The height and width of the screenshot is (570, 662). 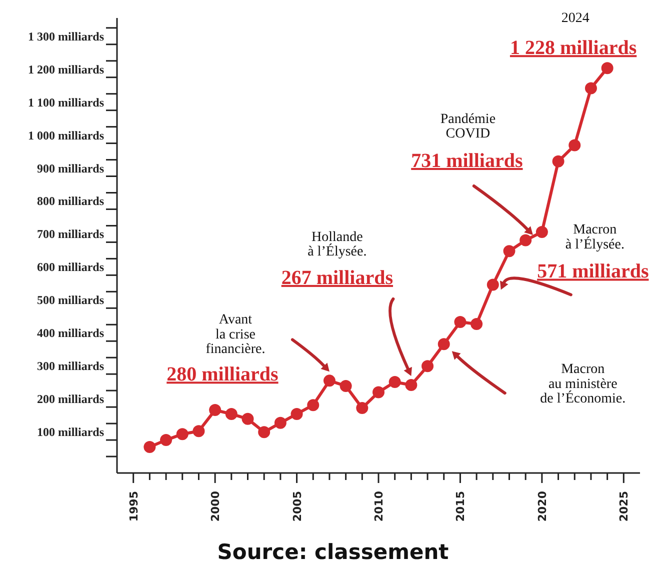 I want to click on annotation: Hollande à l’Élysée., so click(x=337, y=245).